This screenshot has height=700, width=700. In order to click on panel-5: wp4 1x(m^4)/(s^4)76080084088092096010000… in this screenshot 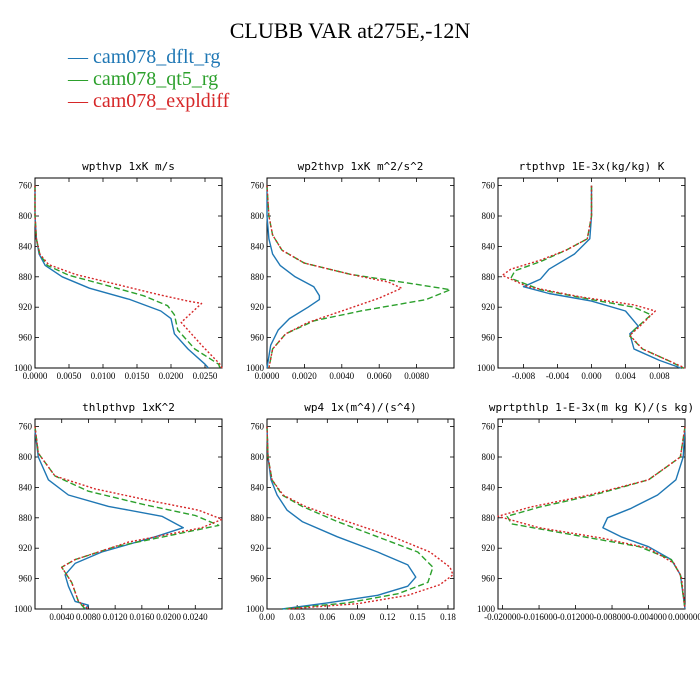, I will do `click(351, 511)`.